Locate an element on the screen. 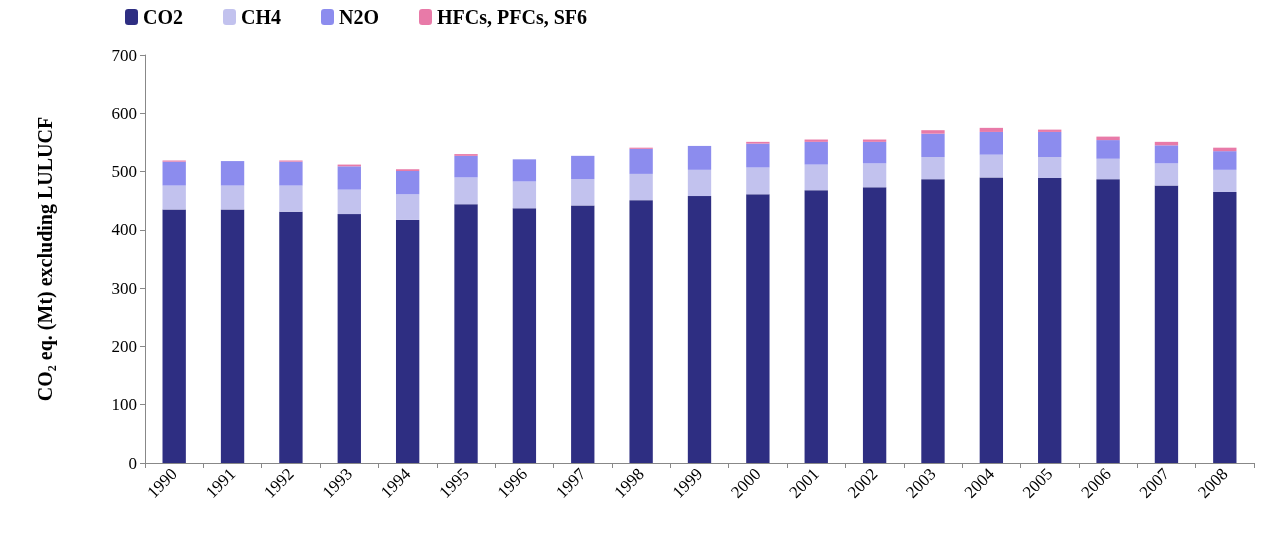  legend-label: N2O is located at coordinates (359, 17).